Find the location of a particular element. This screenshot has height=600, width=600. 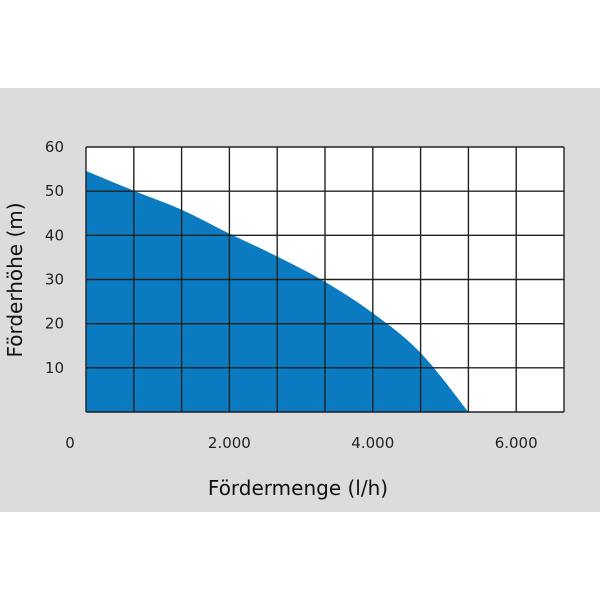

y-axis-label: Förderhöhe (m) is located at coordinates (15, 279).